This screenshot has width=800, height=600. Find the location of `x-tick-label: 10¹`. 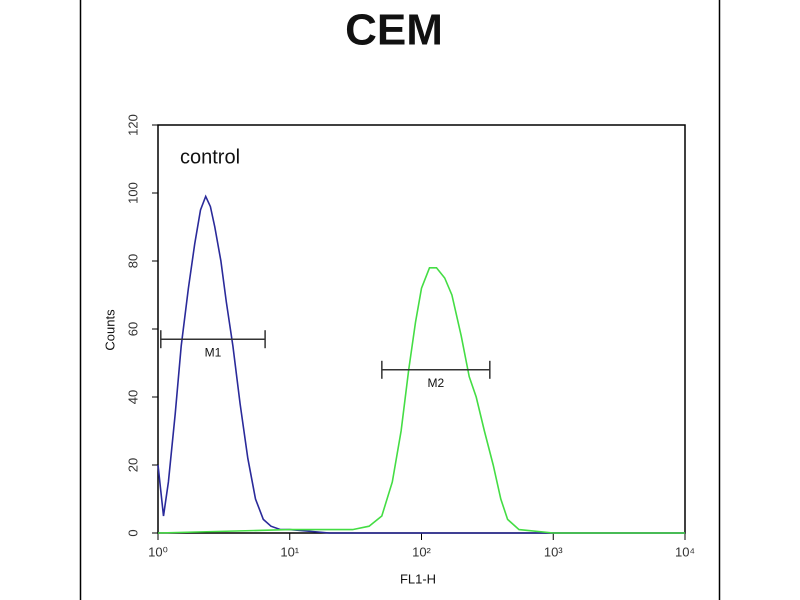

x-tick-label: 10¹ is located at coordinates (289, 551).